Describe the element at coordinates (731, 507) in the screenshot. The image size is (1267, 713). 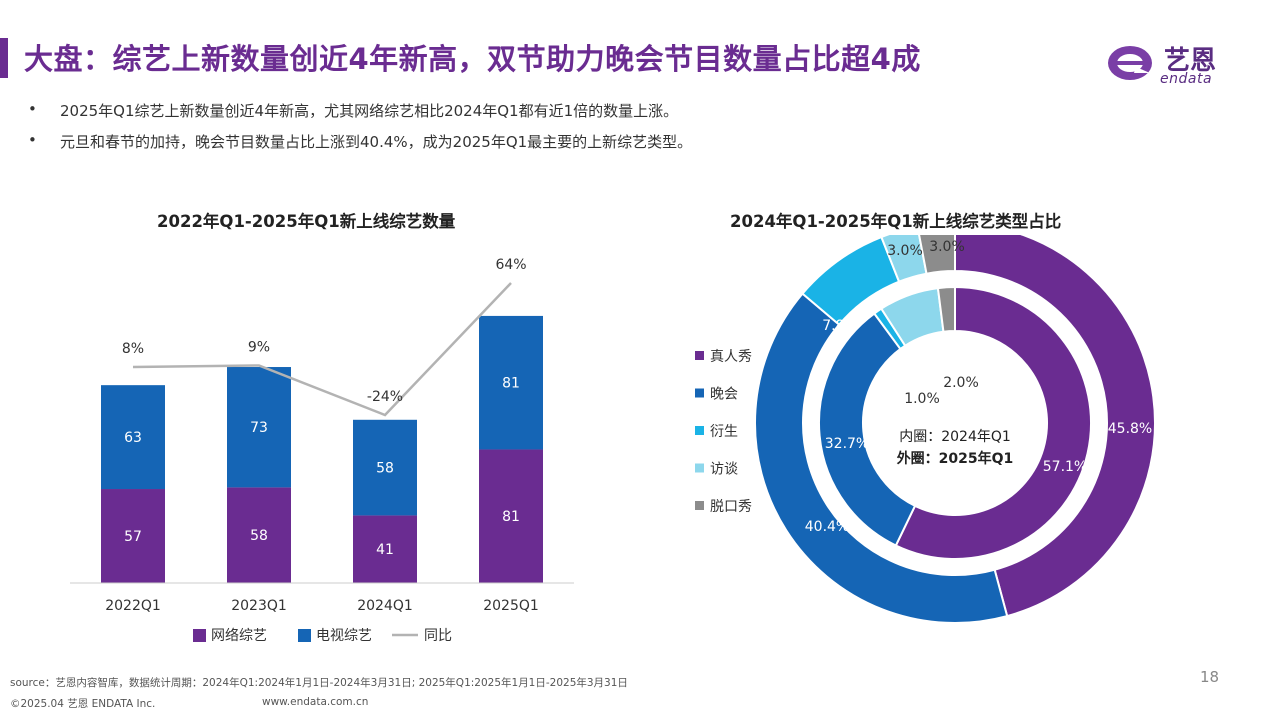
I see `legend-label: 脱口秀` at that location.